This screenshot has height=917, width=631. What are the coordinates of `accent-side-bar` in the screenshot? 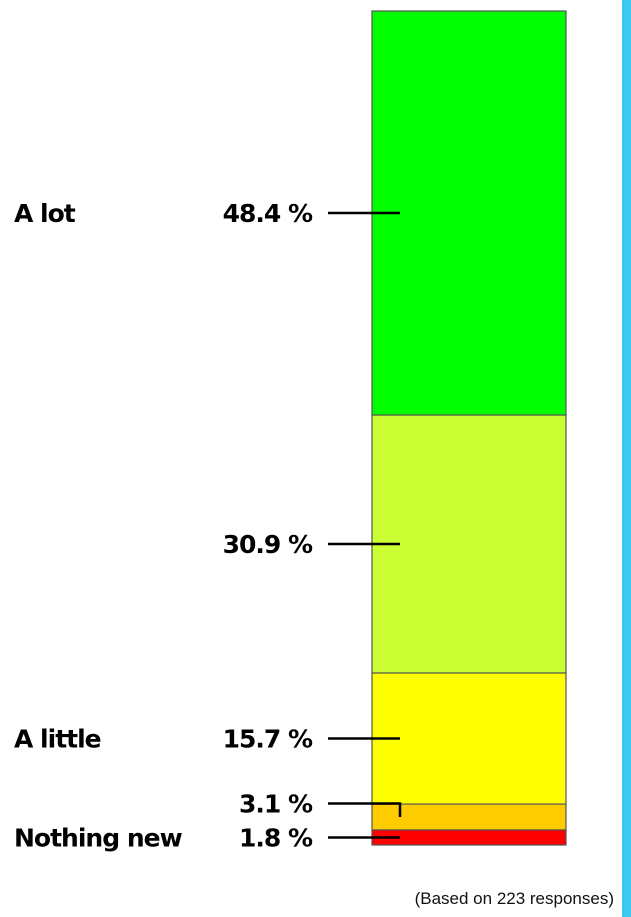 It's located at (626, 458).